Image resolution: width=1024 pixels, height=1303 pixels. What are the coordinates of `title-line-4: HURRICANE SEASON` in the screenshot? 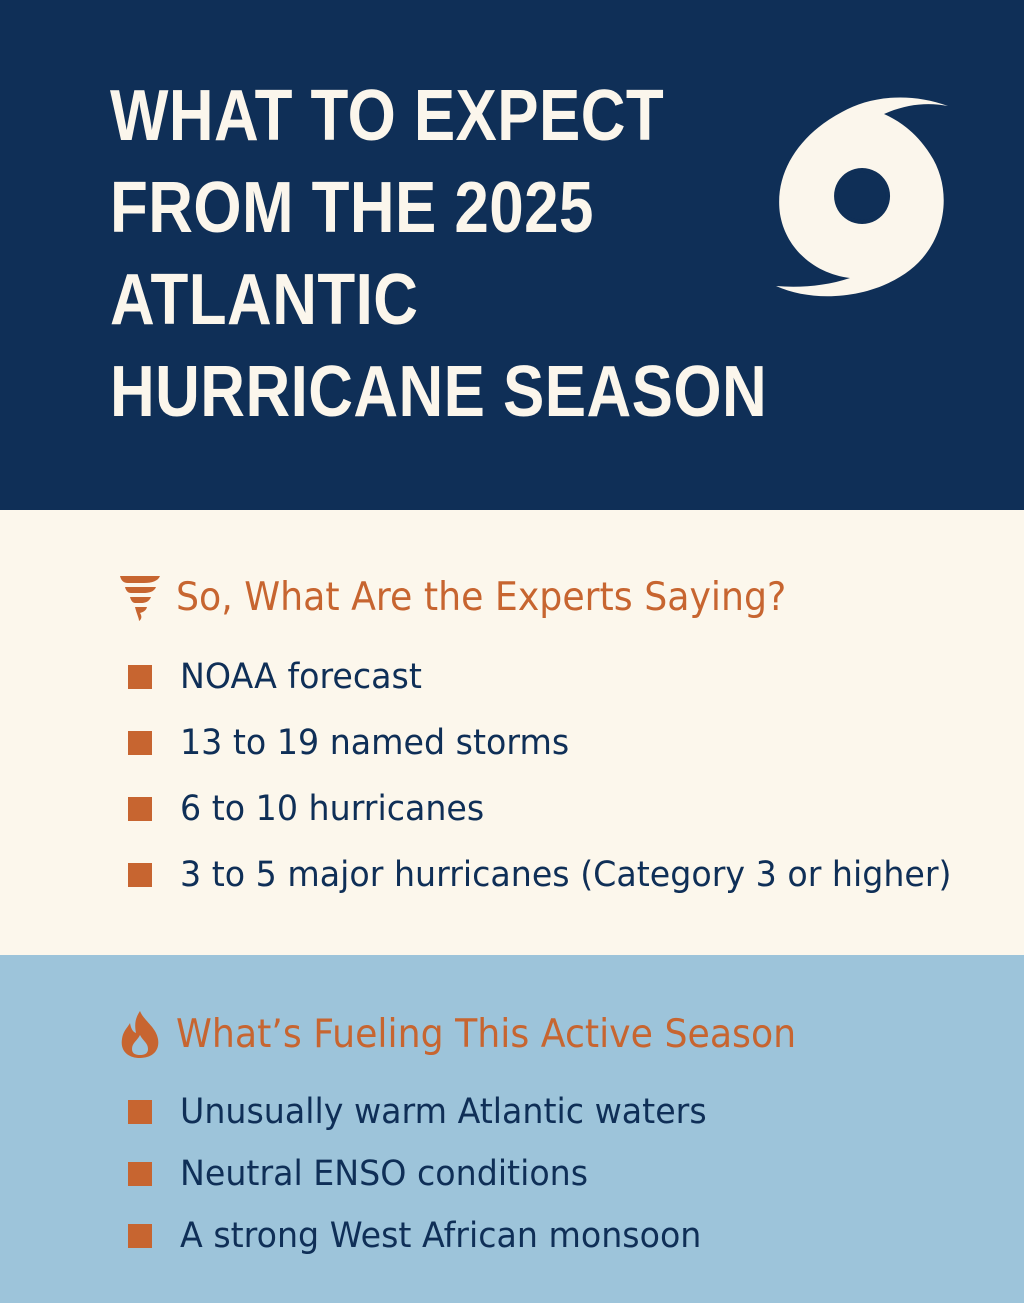 It's located at (439, 392).